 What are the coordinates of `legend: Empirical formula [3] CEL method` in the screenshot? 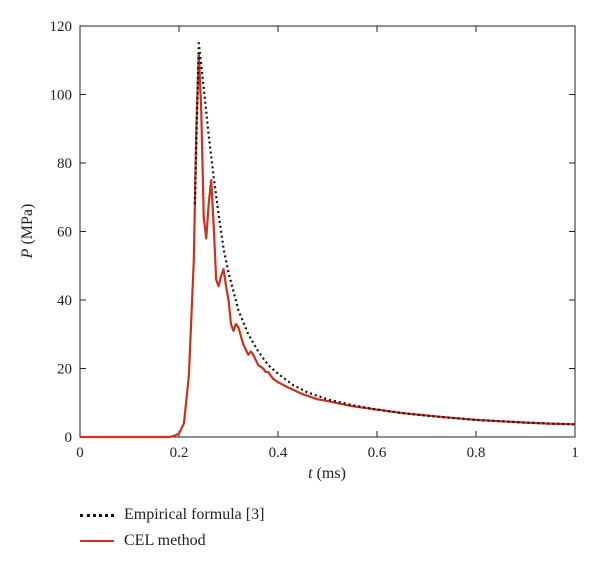 It's located at (172, 528).